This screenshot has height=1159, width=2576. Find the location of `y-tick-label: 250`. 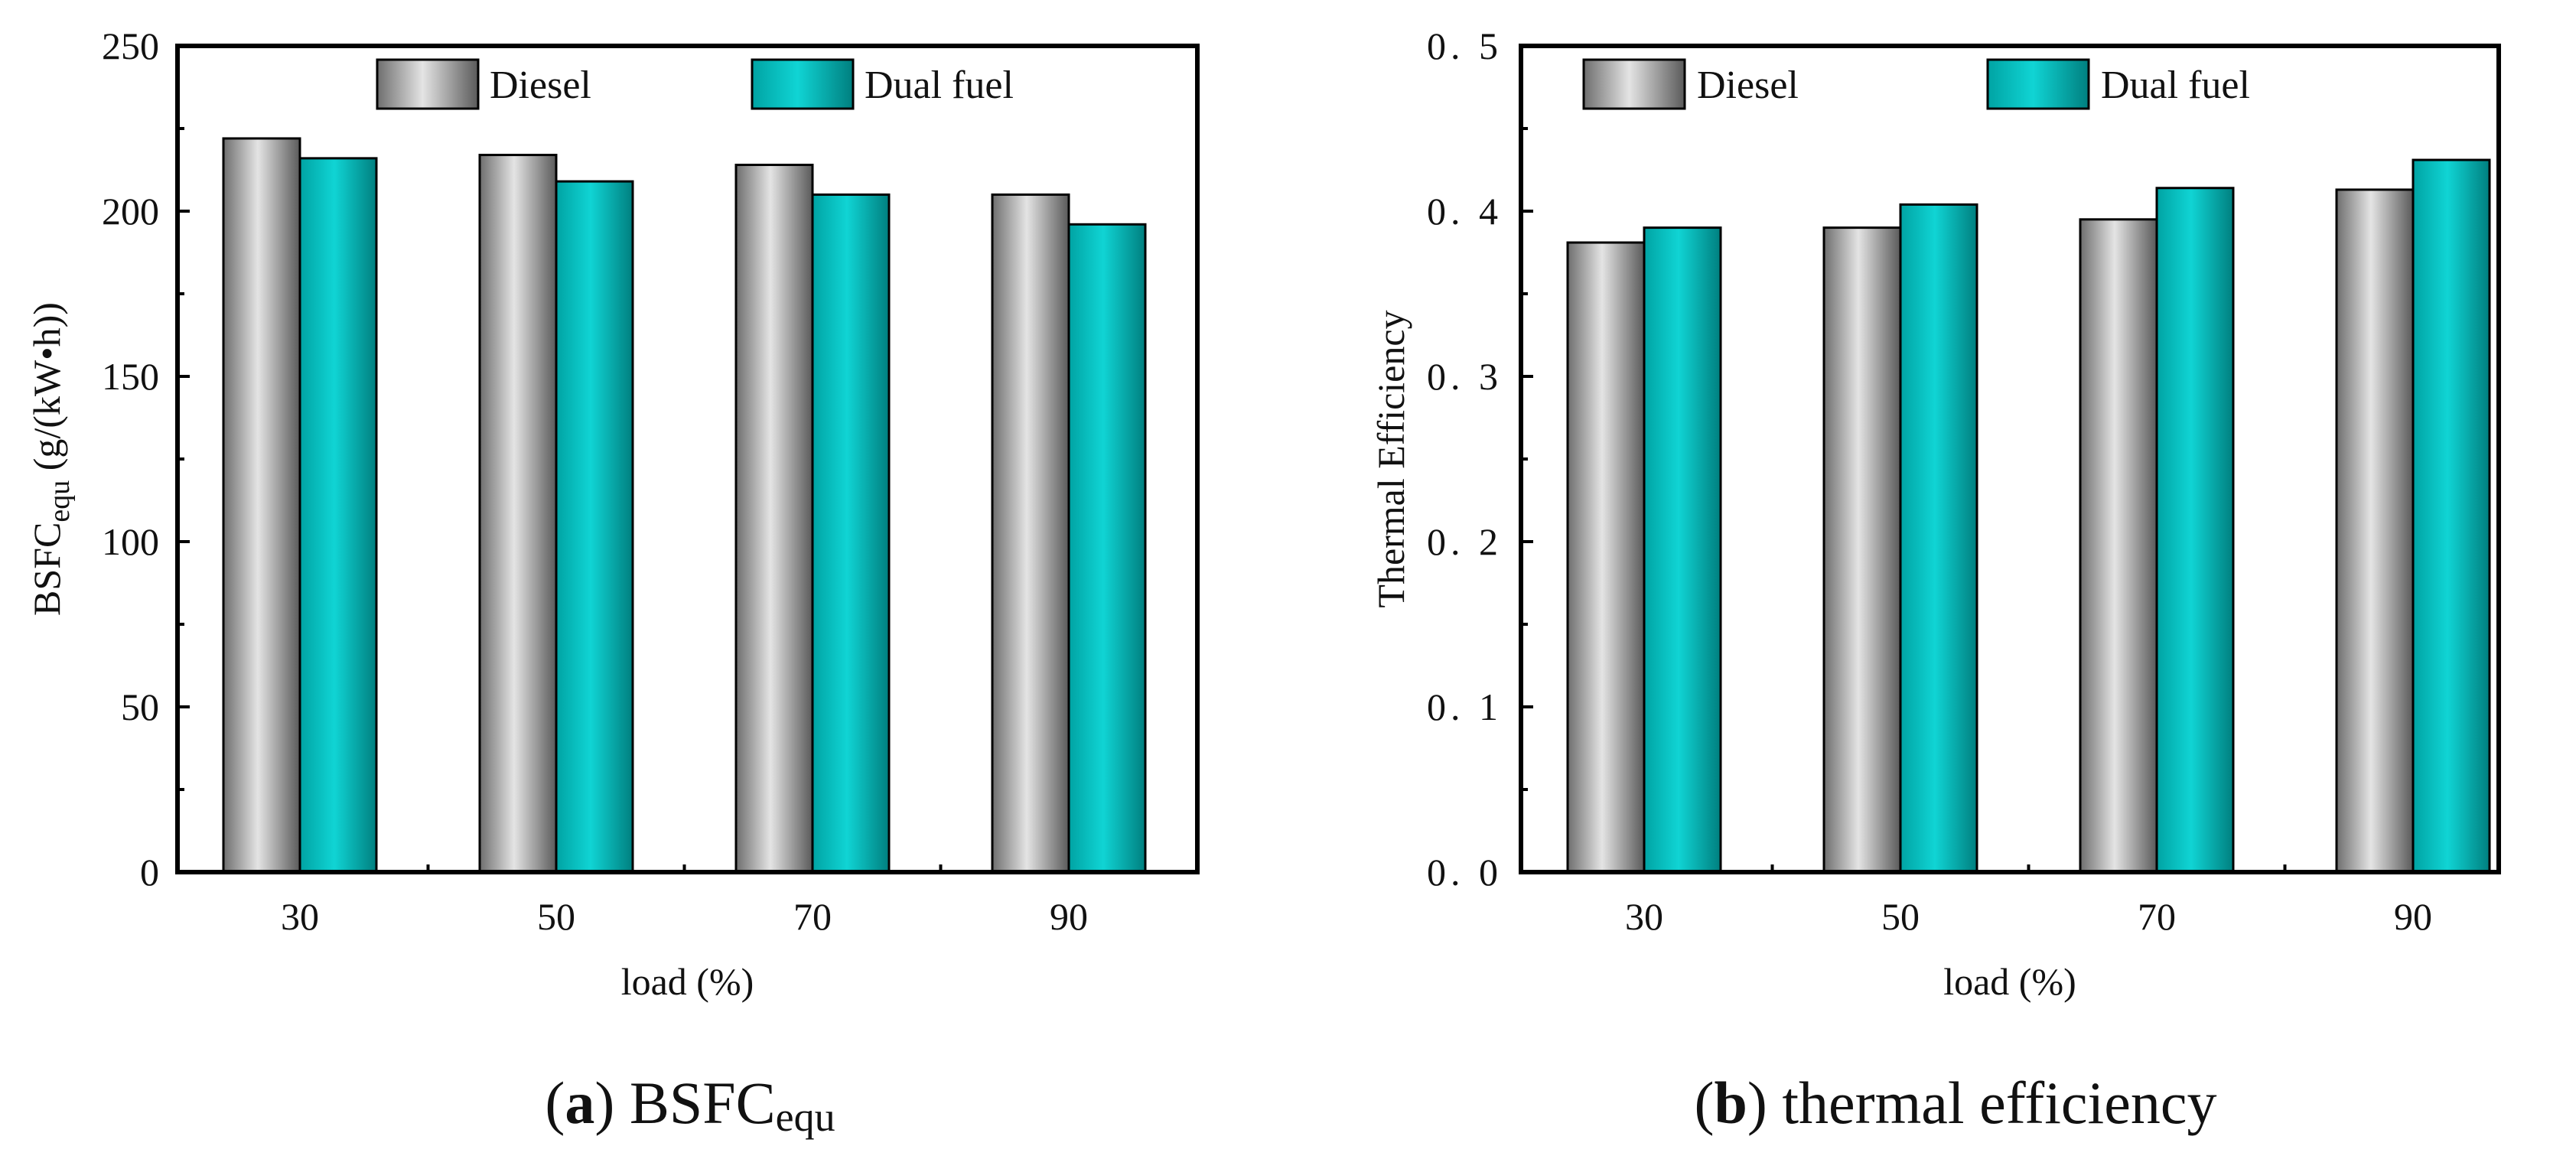

y-tick-label: 250 is located at coordinates (130, 45).